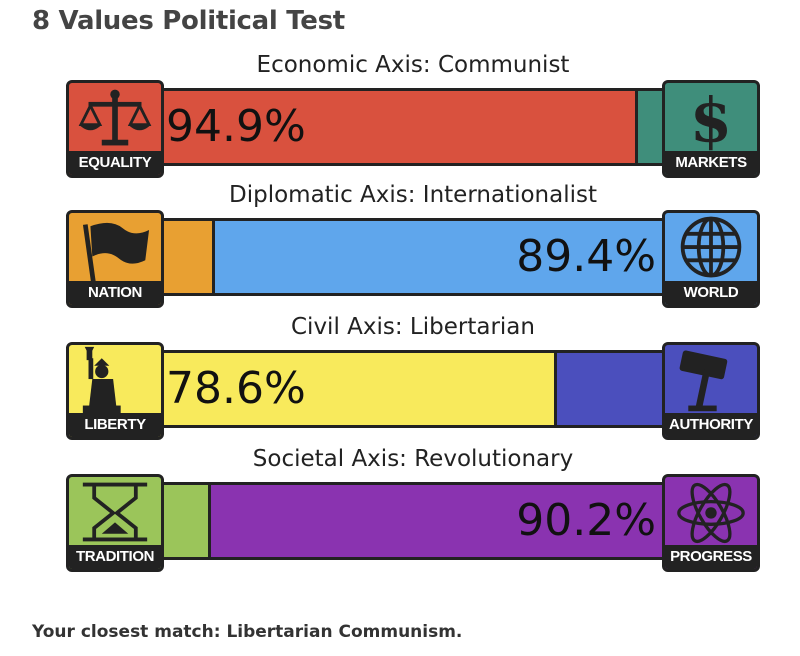  I want to click on axis-label: Economic Axis: Communist, so click(413, 65).